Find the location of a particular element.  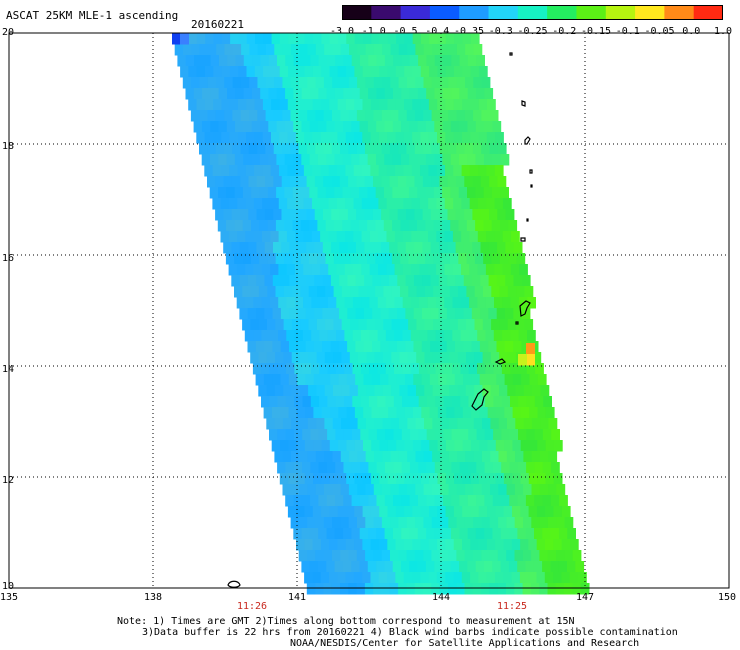

time-label: 11:25 is located at coordinates (512, 606).